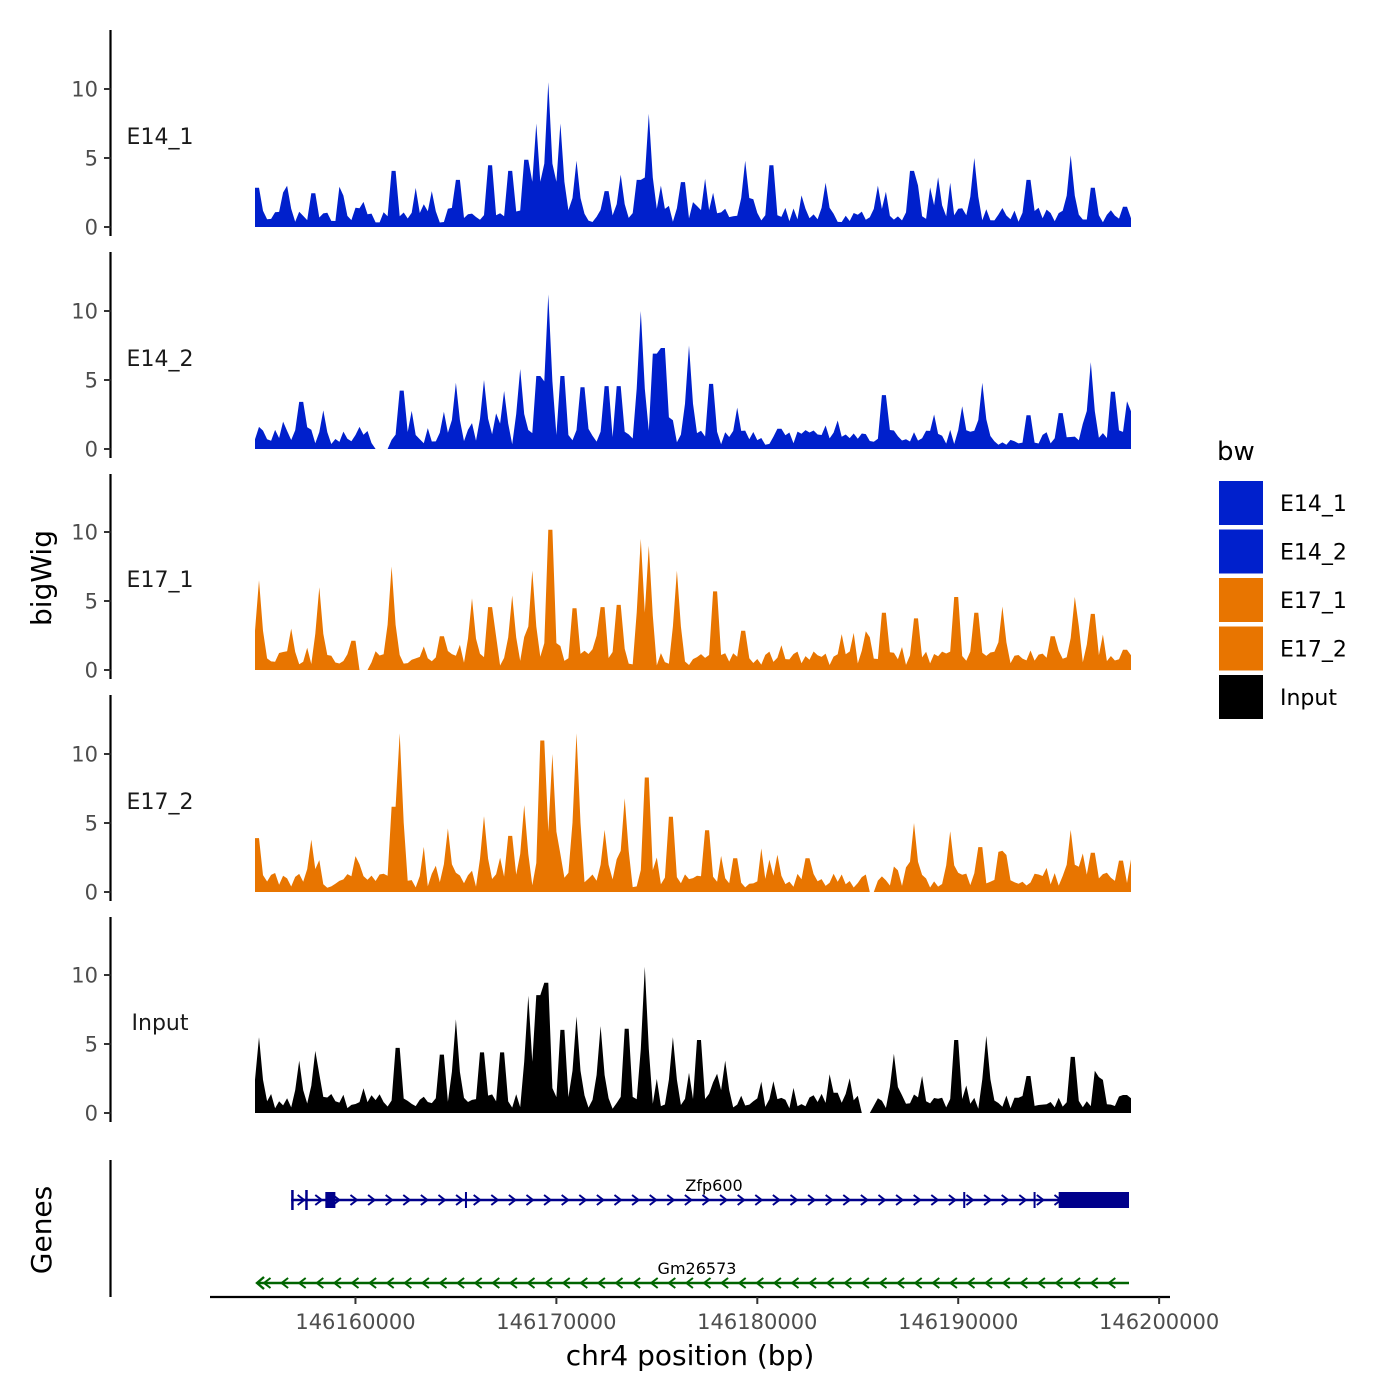 This screenshot has height=1400, width=1400. What do you see at coordinates (260, 1283) in the screenshot?
I see `strand-end-arrow` at bounding box center [260, 1283].